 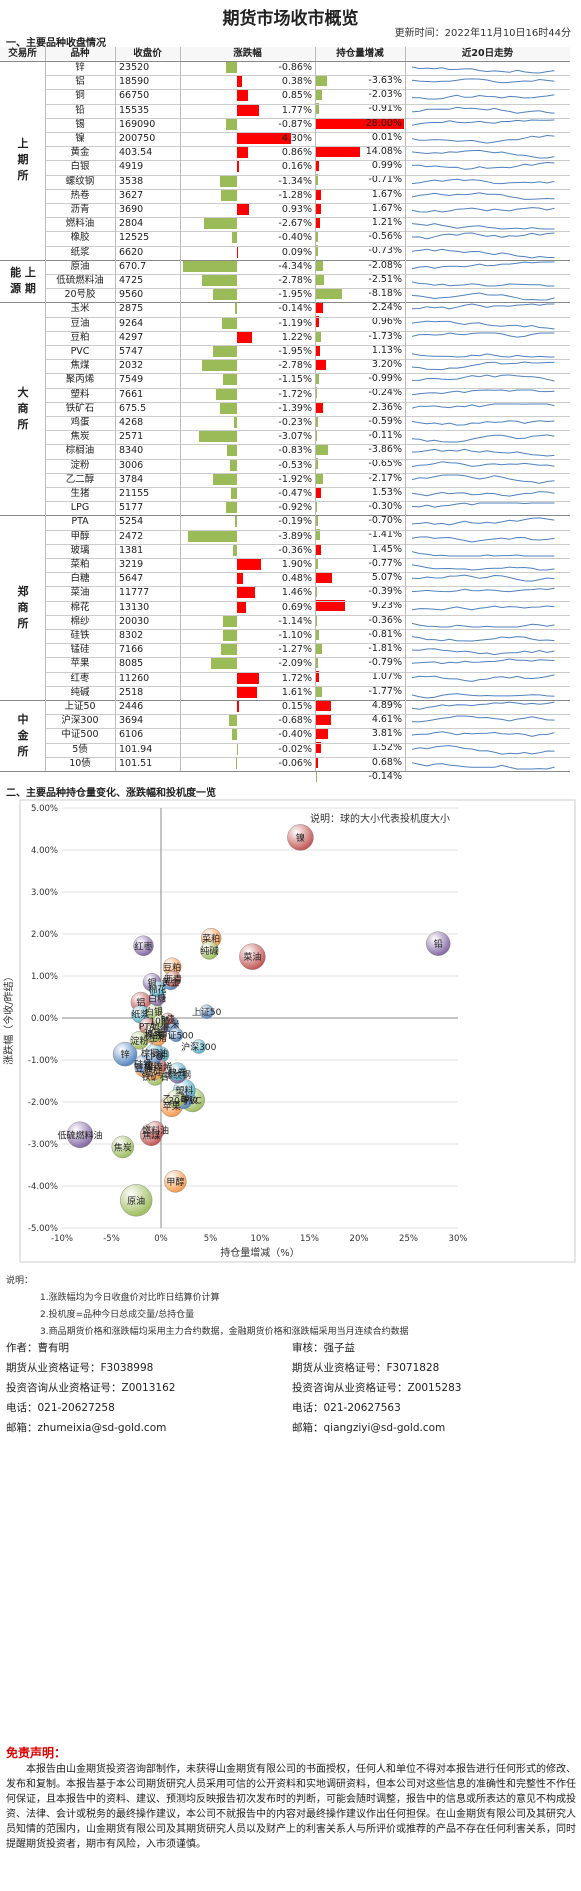 What do you see at coordinates (80, 380) in the screenshot?
I see `commodity-name: 聚丙烯` at bounding box center [80, 380].